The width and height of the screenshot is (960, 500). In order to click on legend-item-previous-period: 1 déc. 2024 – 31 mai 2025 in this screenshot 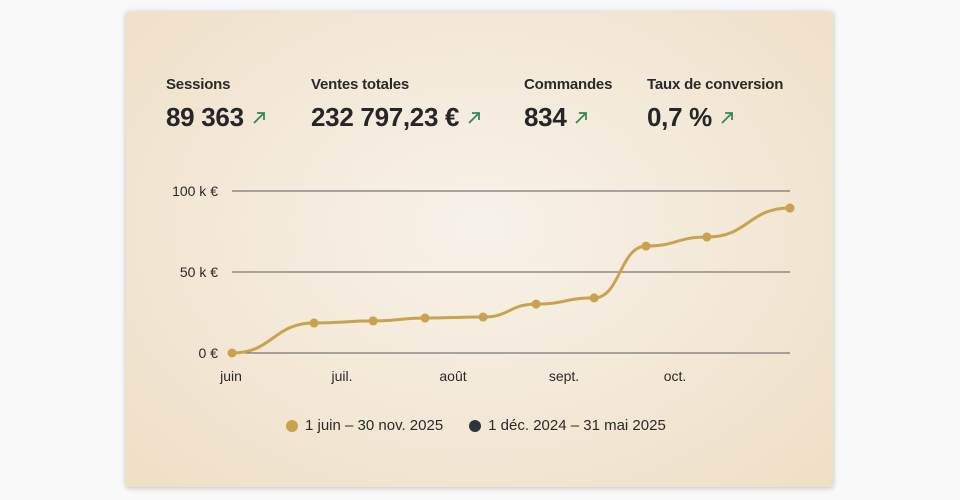, I will do `click(567, 425)`.